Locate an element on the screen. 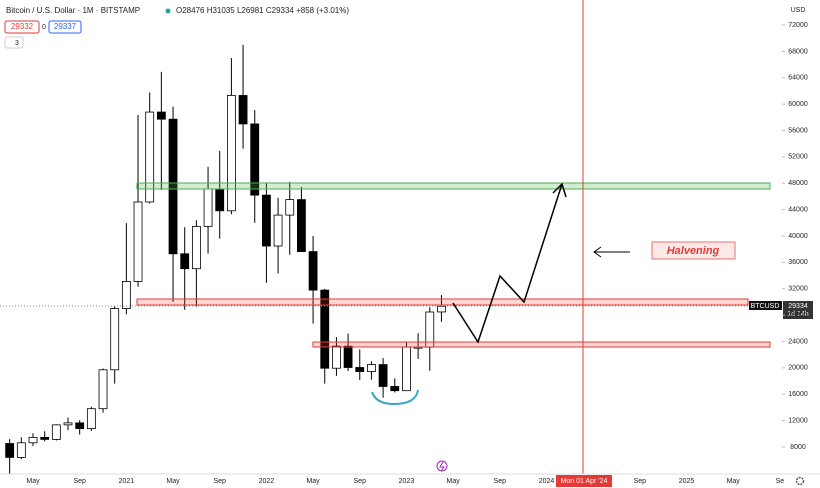 The height and width of the screenshot is (488, 820). buy-price: 29337 is located at coordinates (65, 26).